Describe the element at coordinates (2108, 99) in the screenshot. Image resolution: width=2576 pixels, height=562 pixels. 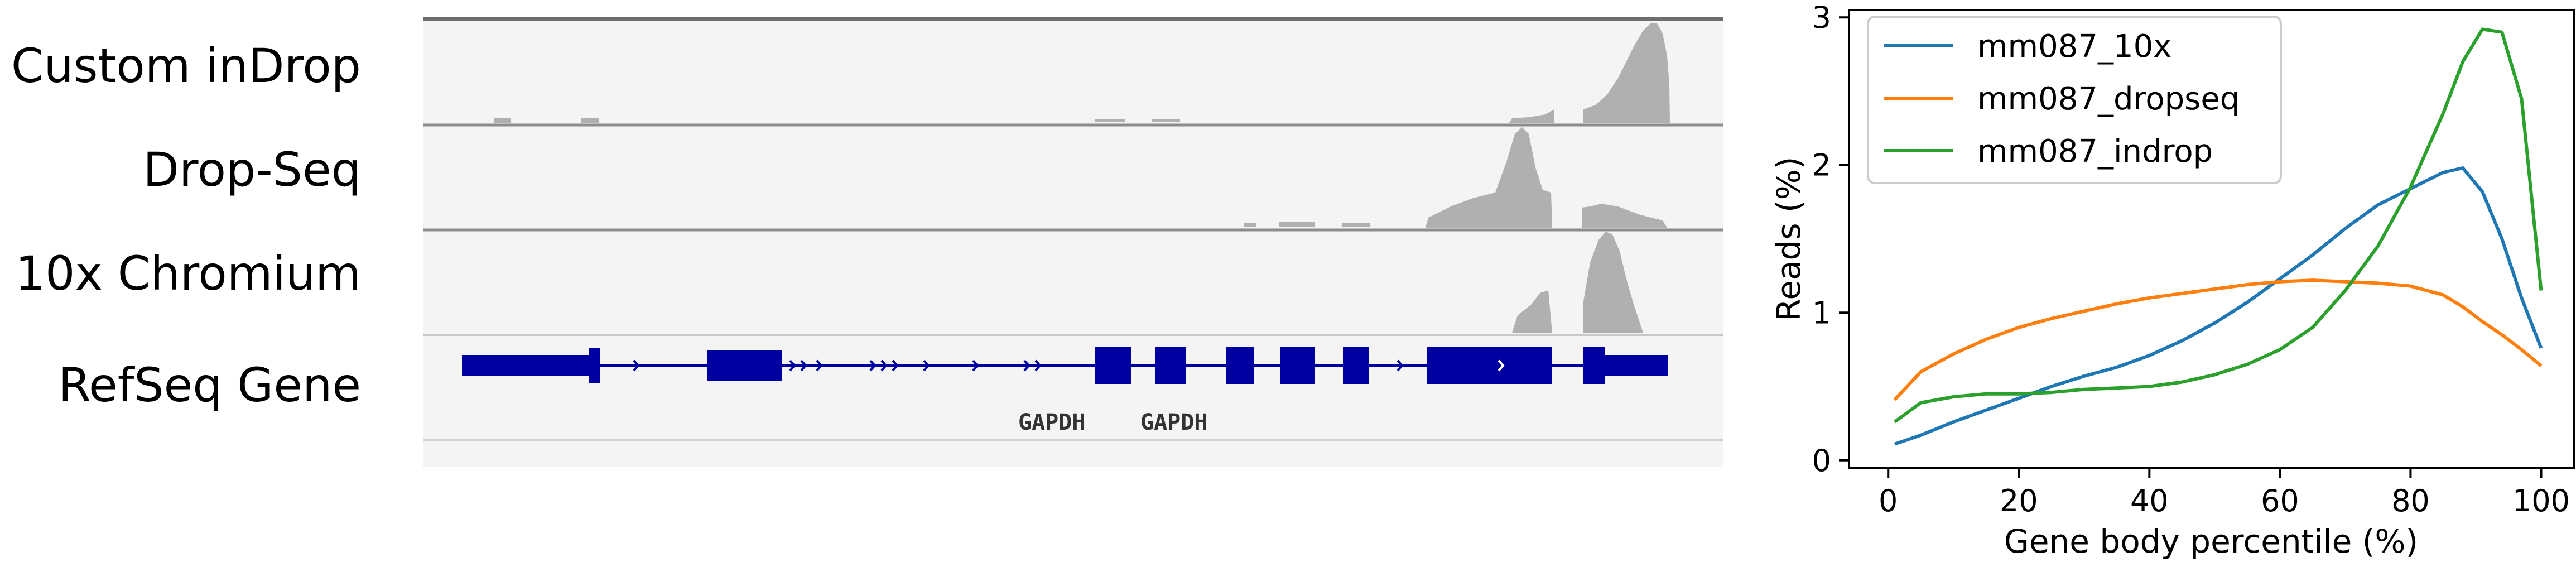
I see `legend-label: mm087_dropseq` at that location.